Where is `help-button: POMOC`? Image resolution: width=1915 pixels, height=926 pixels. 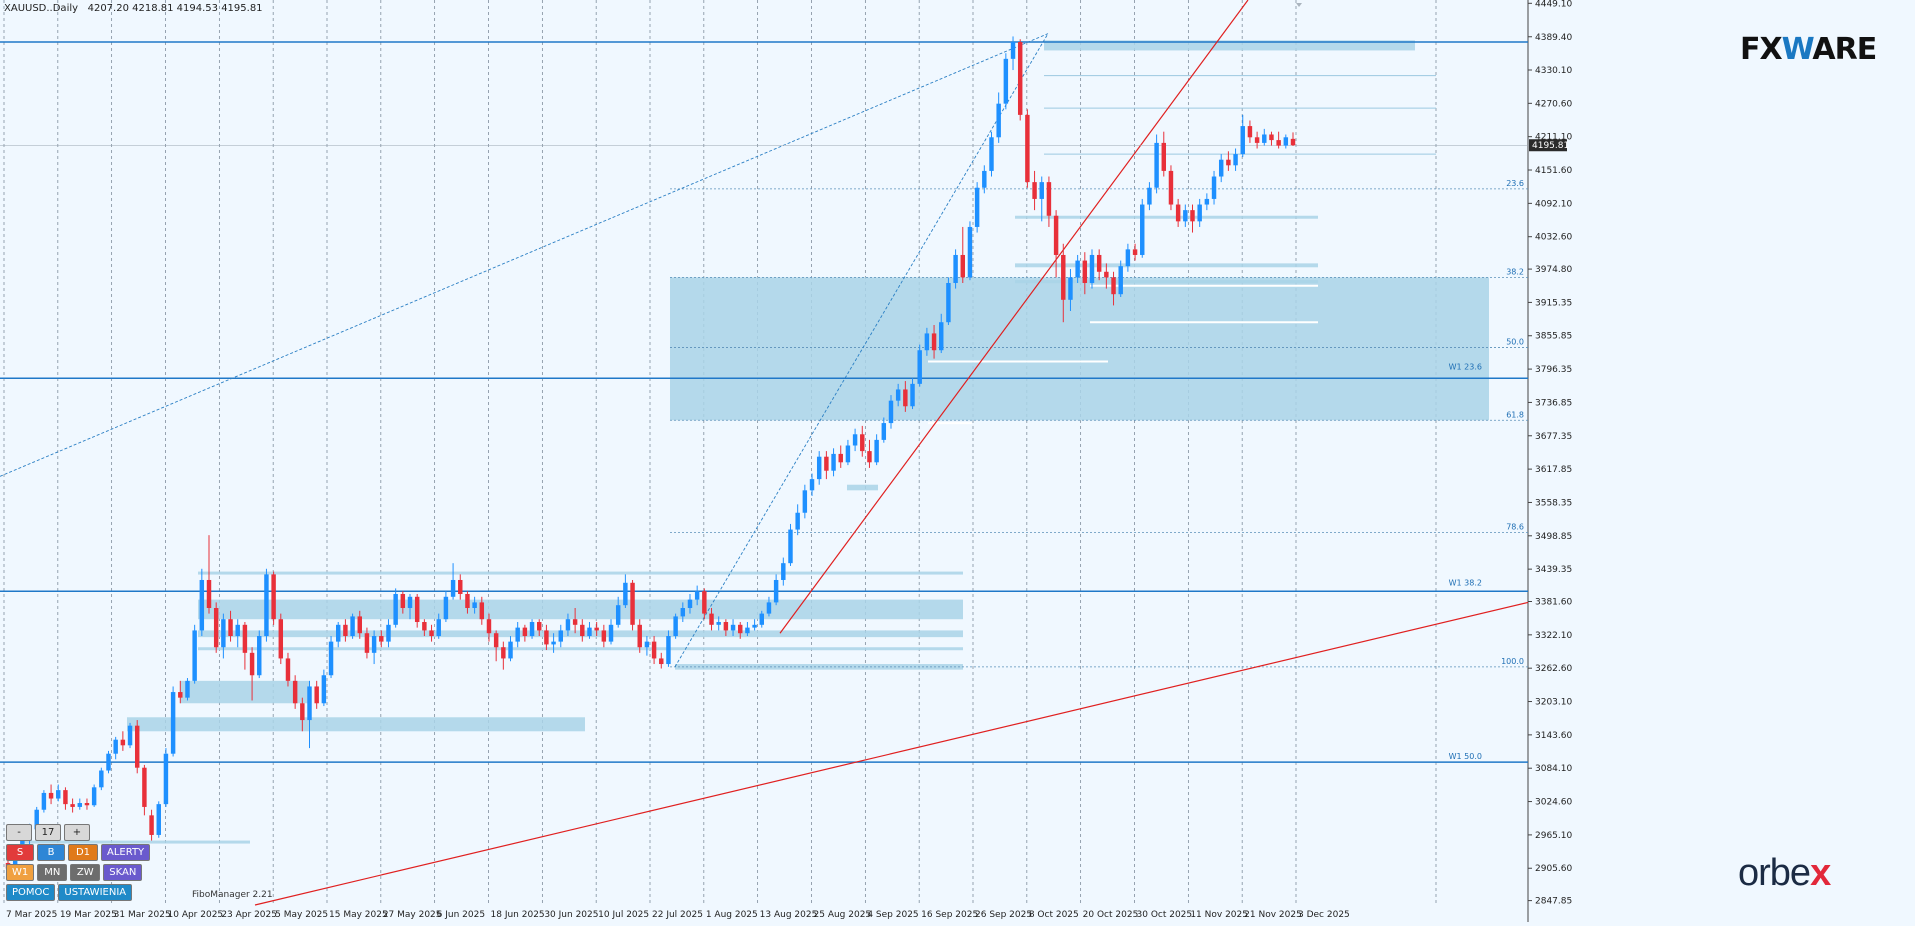 help-button: POMOC is located at coordinates (31, 892).